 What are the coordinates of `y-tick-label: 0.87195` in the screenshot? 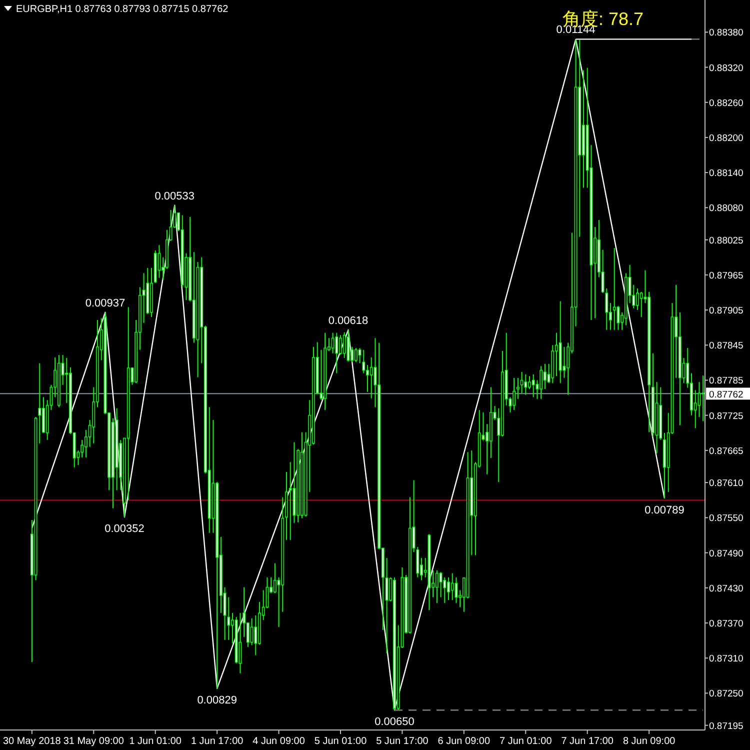 It's located at (726, 726).